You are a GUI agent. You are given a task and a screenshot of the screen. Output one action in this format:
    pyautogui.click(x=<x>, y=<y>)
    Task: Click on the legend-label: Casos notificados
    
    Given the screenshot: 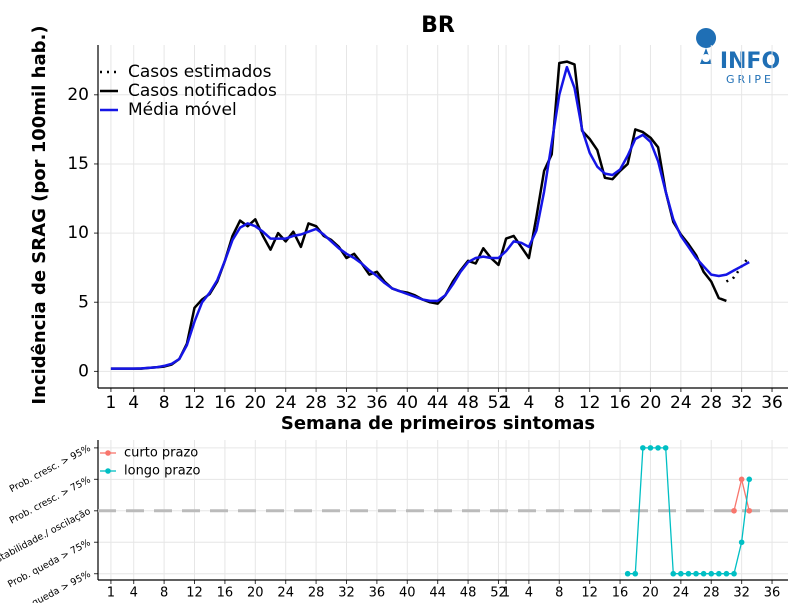 What is the action you would take?
    pyautogui.click(x=202, y=91)
    